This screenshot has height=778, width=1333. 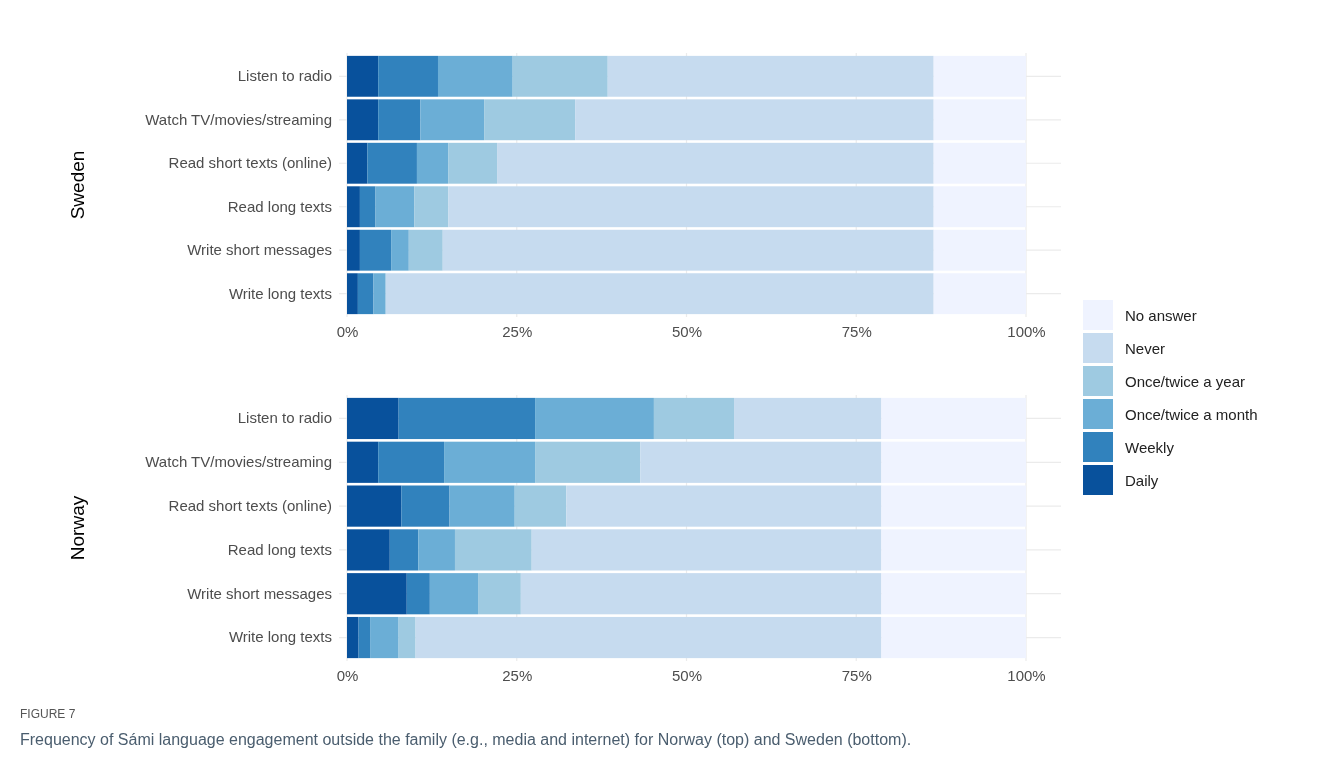 What do you see at coordinates (77, 185) in the screenshot?
I see `y-axis-title: Sweden` at bounding box center [77, 185].